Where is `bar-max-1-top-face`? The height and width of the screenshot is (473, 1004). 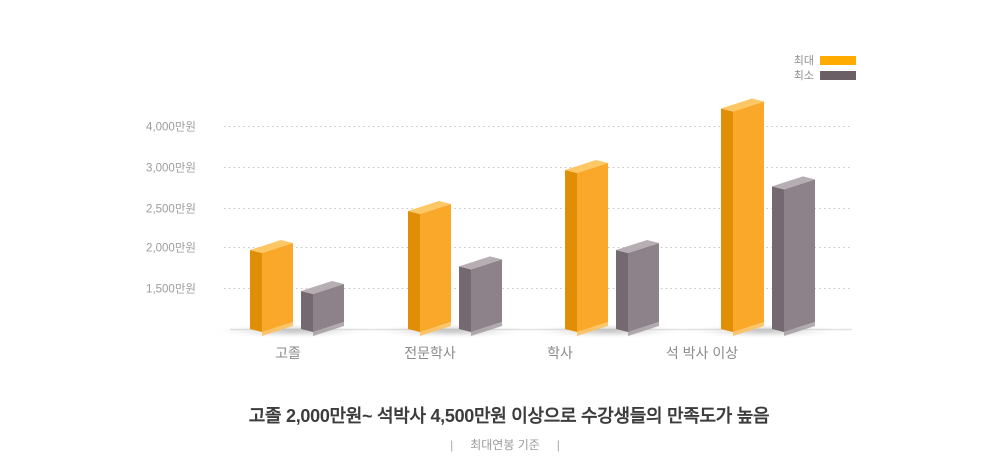
bar-max-1-top-face is located at coordinates (429, 207).